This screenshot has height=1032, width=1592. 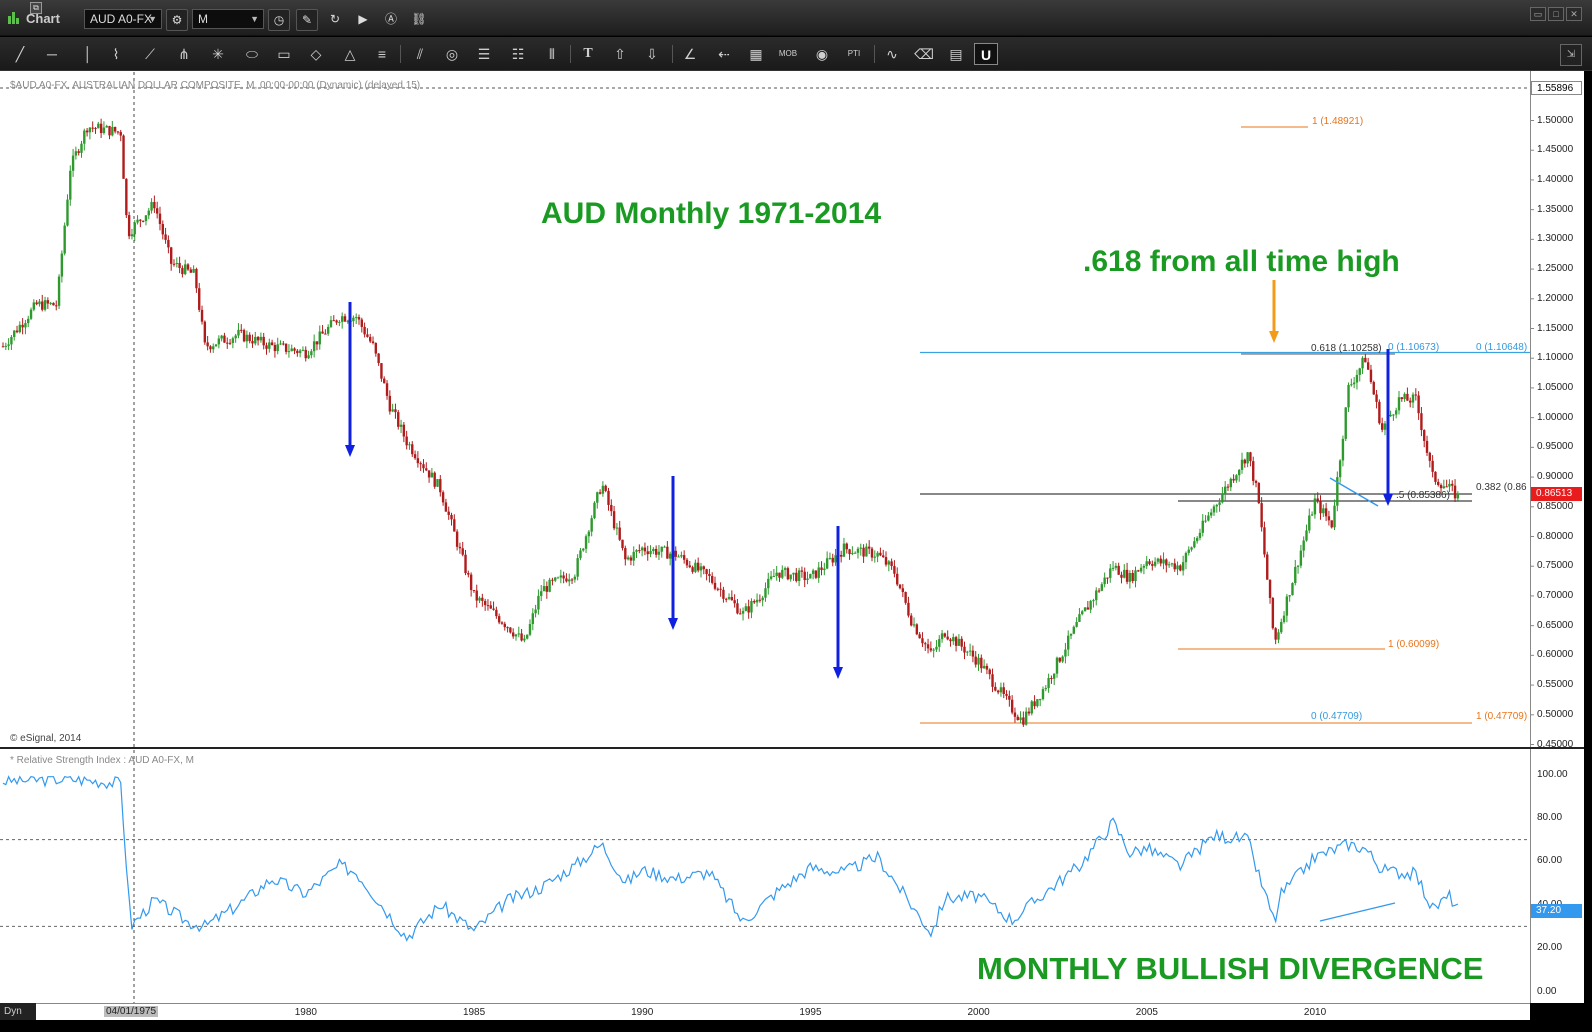 I want to click on mob-icon: MOB, so click(x=788, y=53).